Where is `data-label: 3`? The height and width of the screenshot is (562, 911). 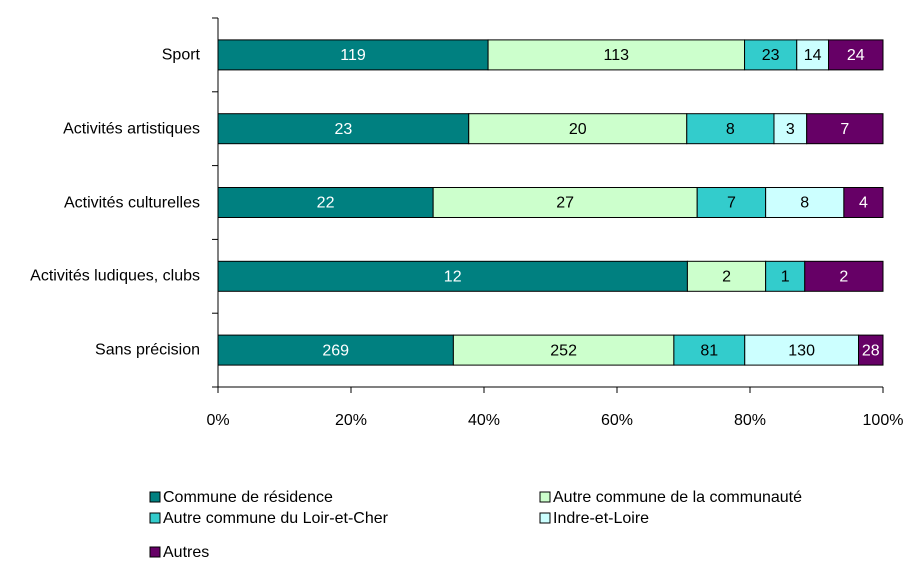 data-label: 3 is located at coordinates (790, 129).